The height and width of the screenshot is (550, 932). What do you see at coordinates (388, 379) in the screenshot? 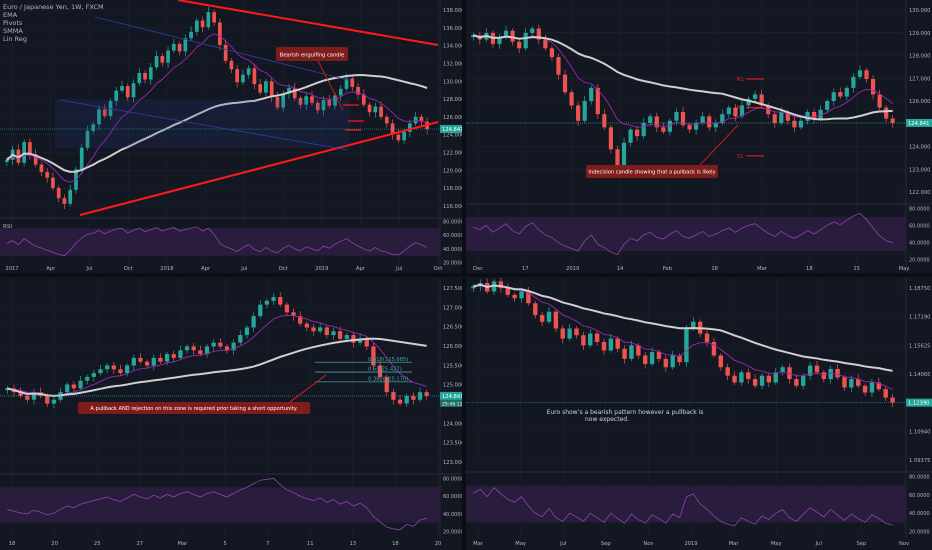
I see `fib-label: 0.382(125.170)` at bounding box center [388, 379].